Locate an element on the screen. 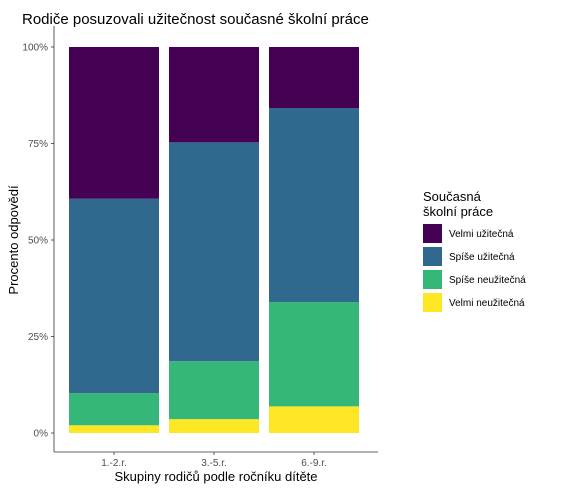 The image size is (571, 490). legend-title-line1: Současná is located at coordinates (452, 196).